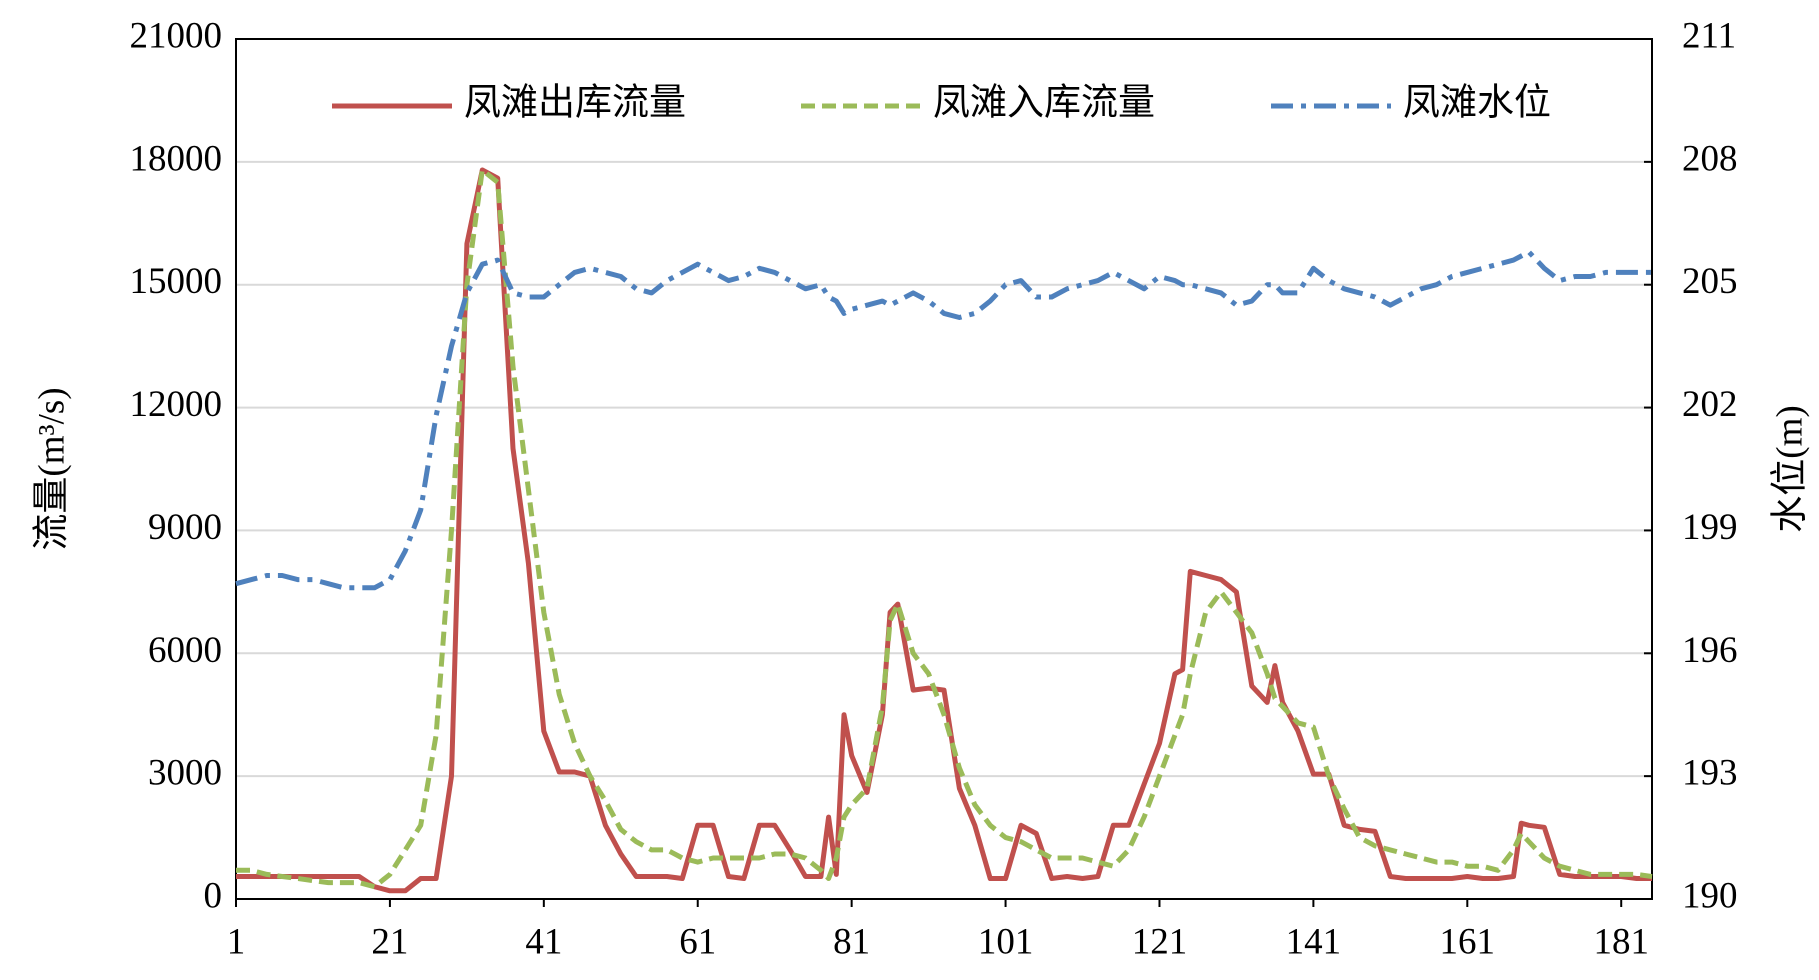 The width and height of the screenshot is (1819, 980). What do you see at coordinates (185, 773) in the screenshot?
I see `y-tick-label: 3000` at bounding box center [185, 773].